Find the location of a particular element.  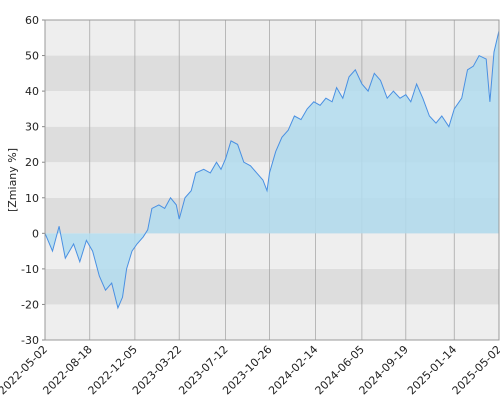

y-tick-label: 10 is located at coordinates (32, 198).